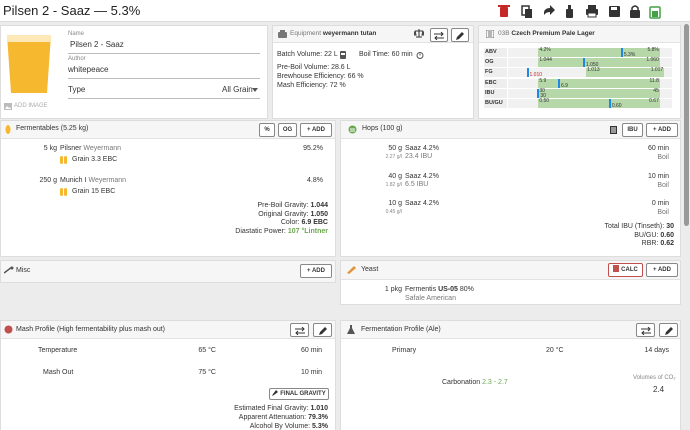  What do you see at coordinates (81, 191) in the screenshot?
I see `kind: Grain` at bounding box center [81, 191].